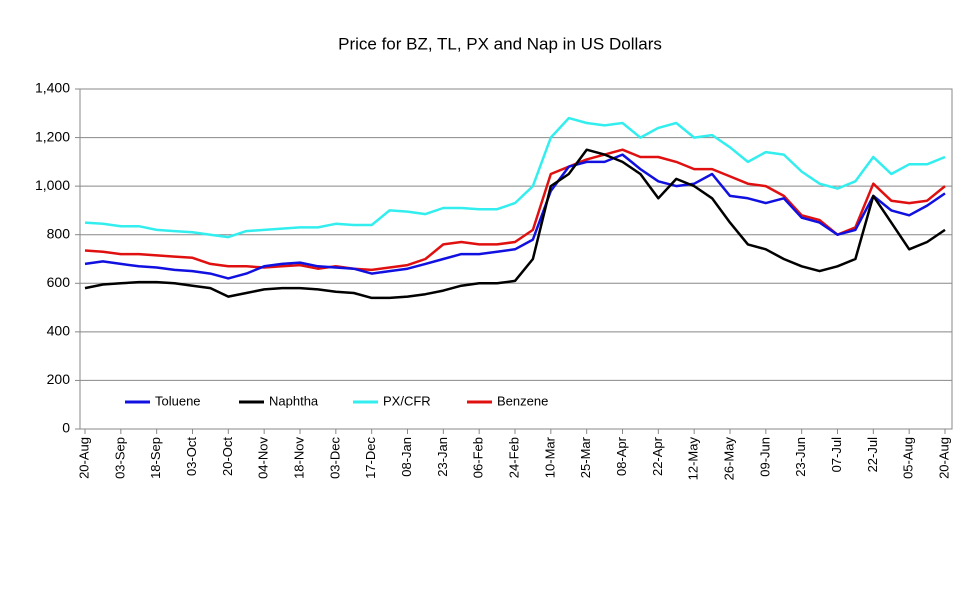  I want to click on x-tick-label: 25-Mar, so click(585, 457).